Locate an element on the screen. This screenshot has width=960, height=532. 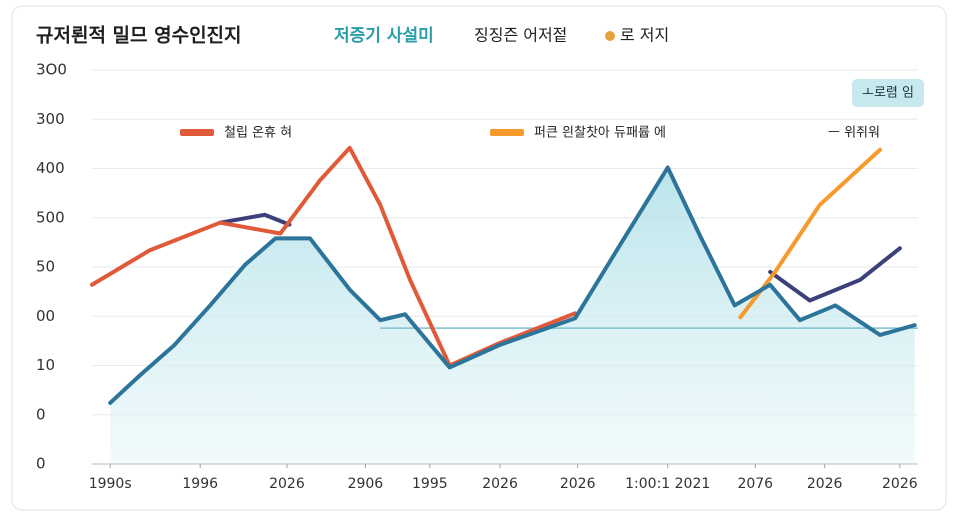
dot is located at coordinates (610, 36).